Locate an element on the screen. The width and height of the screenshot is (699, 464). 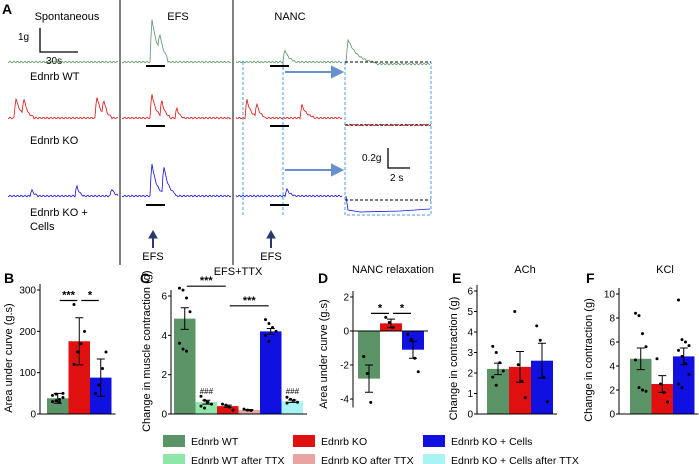
y-tick-label: 8 is located at coordinates (612, 319).